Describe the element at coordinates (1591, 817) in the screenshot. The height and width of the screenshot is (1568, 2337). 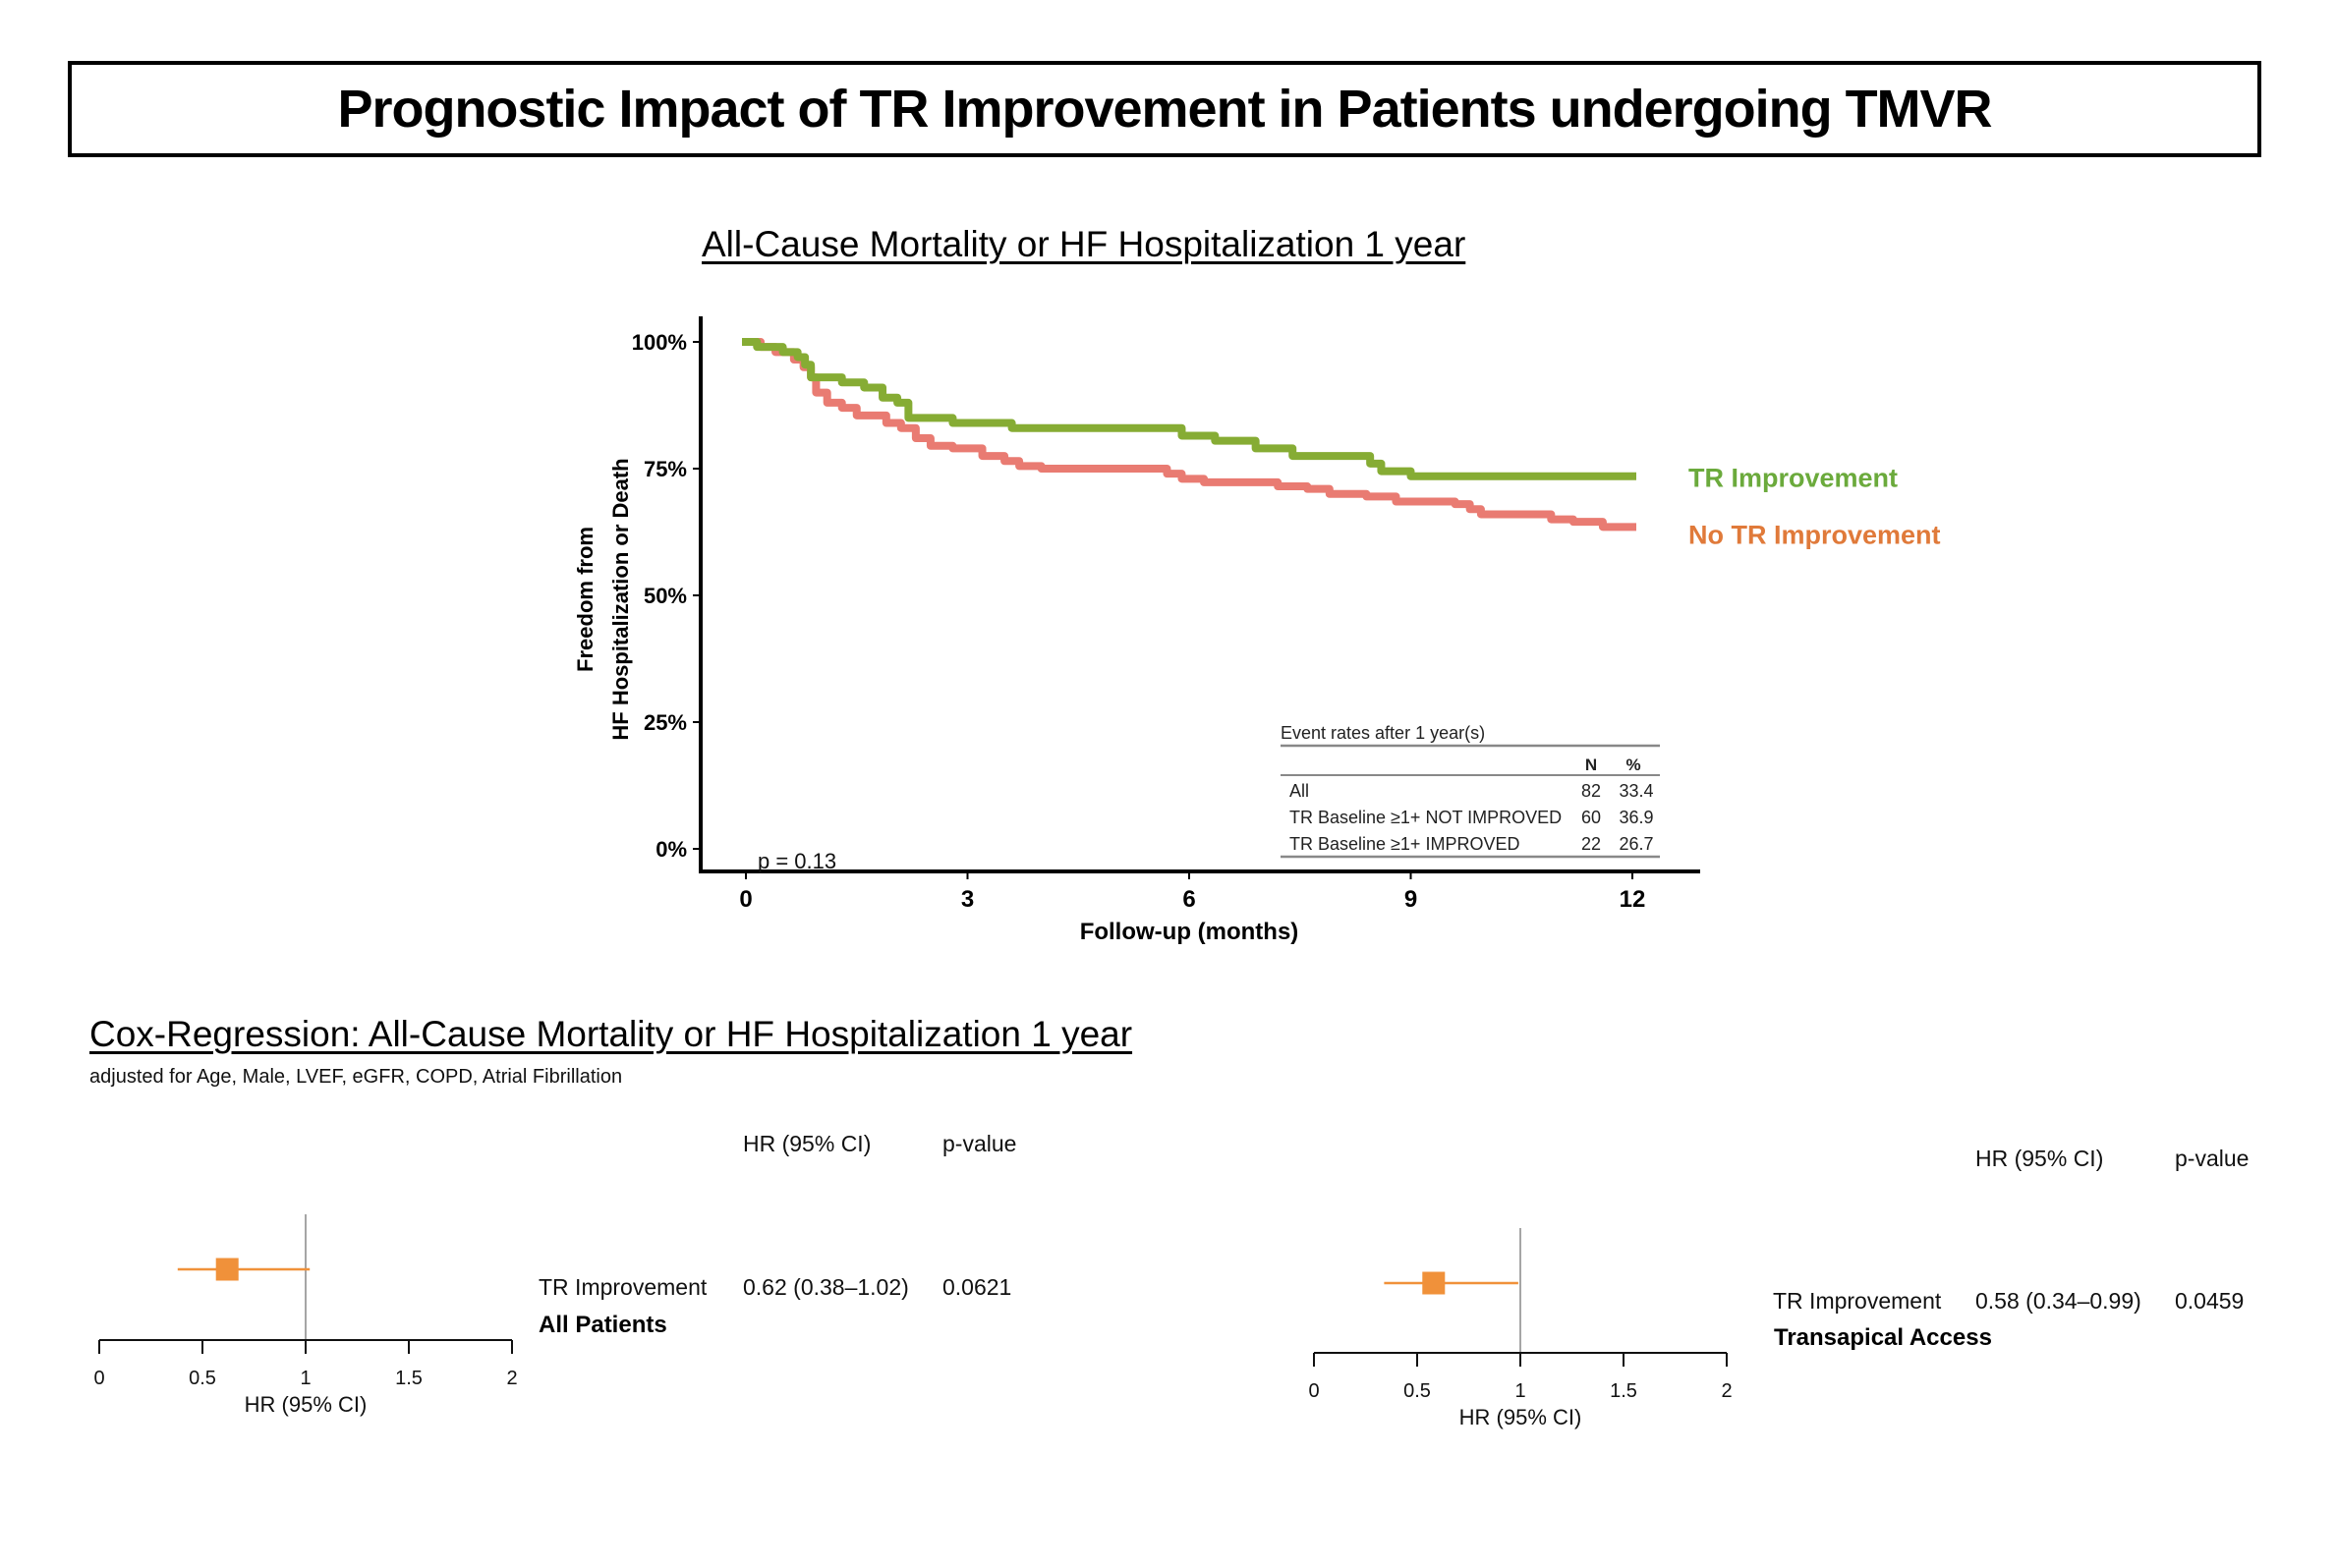
I see `event-table-row-n: 60` at that location.